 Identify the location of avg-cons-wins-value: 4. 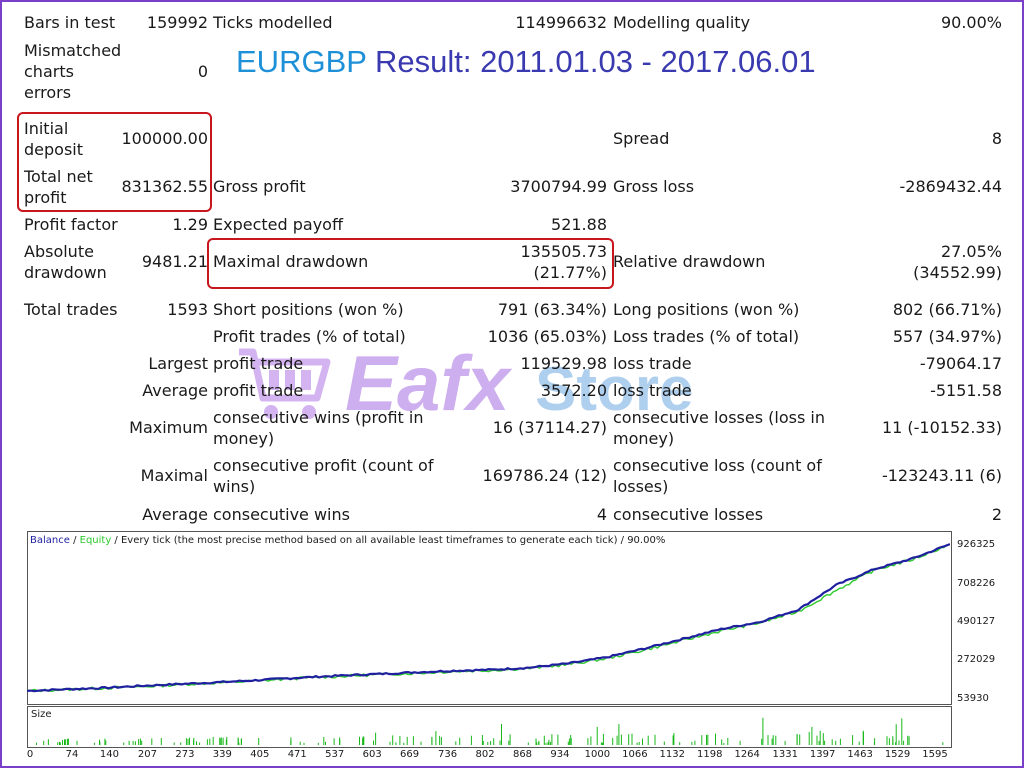
(601, 514).